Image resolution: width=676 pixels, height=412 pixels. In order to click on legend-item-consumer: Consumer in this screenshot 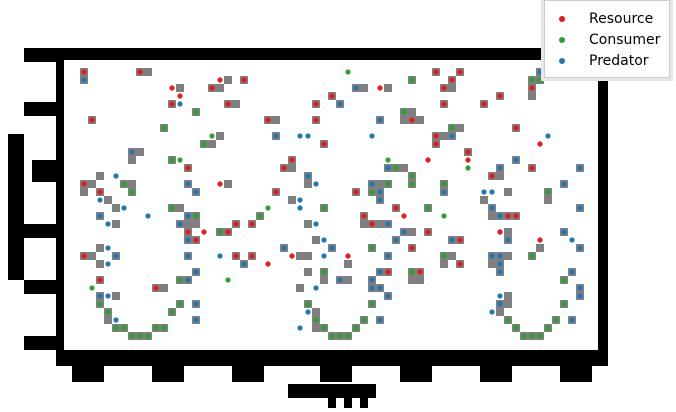, I will do `click(609, 40)`.